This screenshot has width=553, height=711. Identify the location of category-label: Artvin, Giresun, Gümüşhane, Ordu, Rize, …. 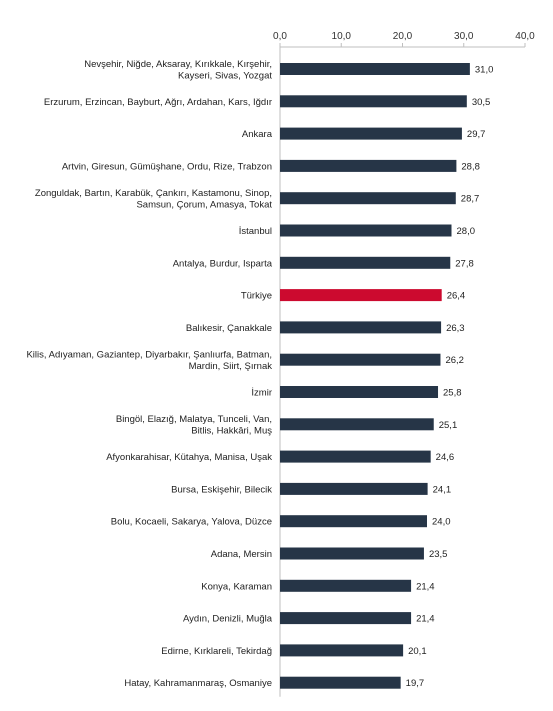
(167, 166).